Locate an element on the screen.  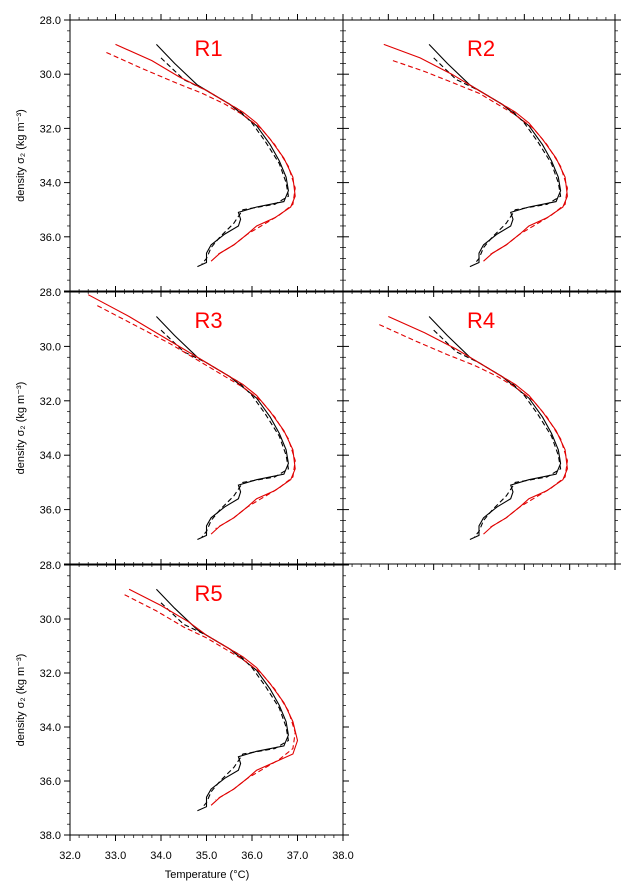
panel-title: R3 is located at coordinates (208, 320).